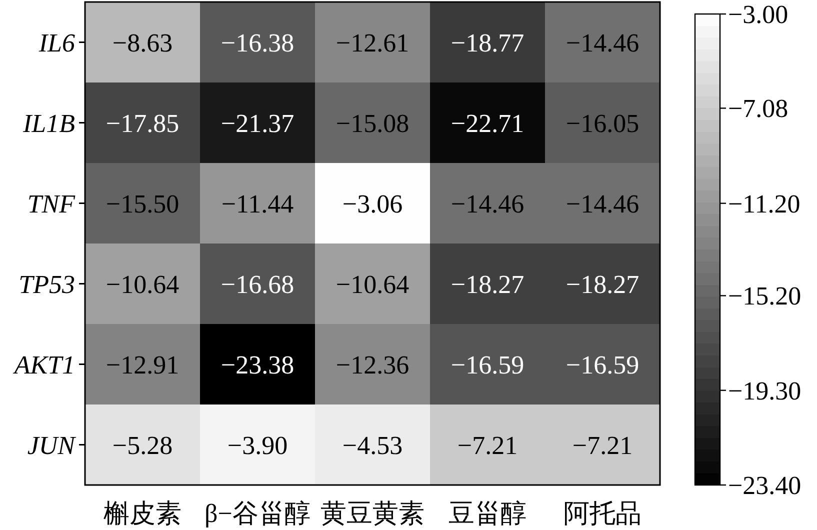 This screenshot has width=817, height=530. What do you see at coordinates (765, 296) in the screenshot?
I see `color-bar-label: −15.20` at bounding box center [765, 296].